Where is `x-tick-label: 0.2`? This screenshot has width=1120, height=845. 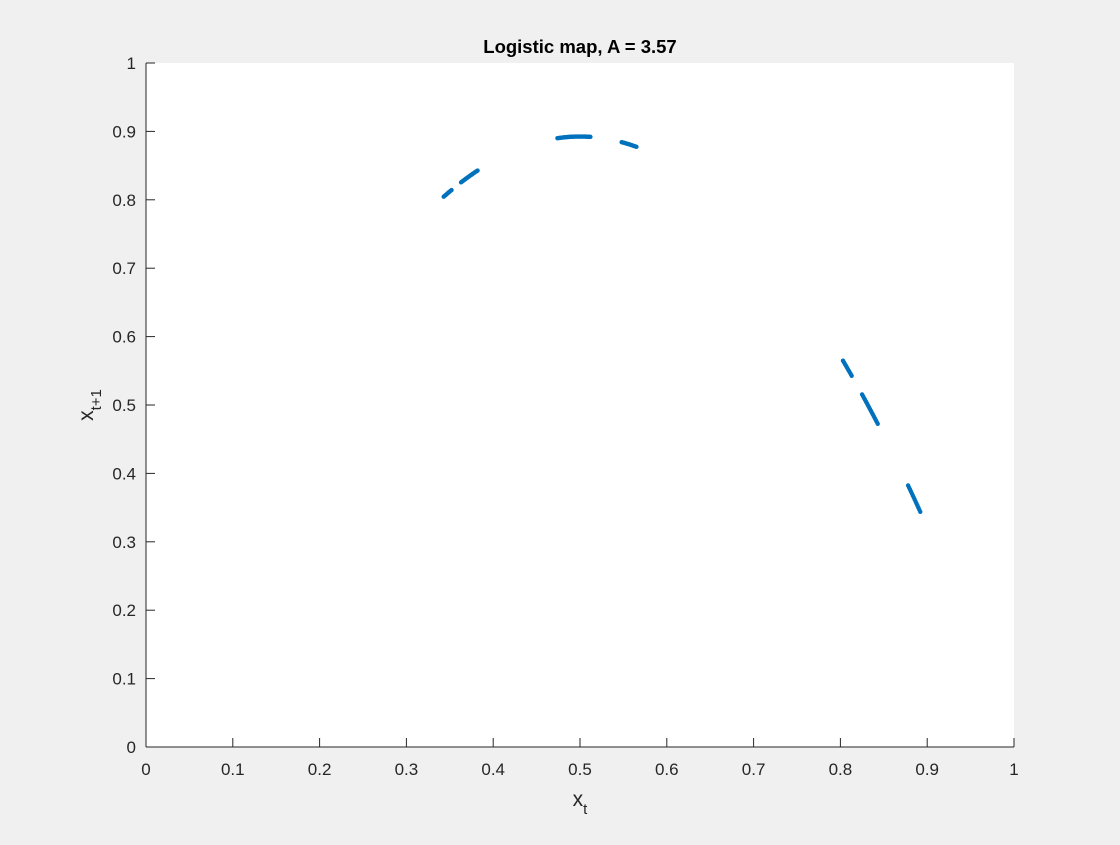
x-tick-label: 0.2 is located at coordinates (320, 769).